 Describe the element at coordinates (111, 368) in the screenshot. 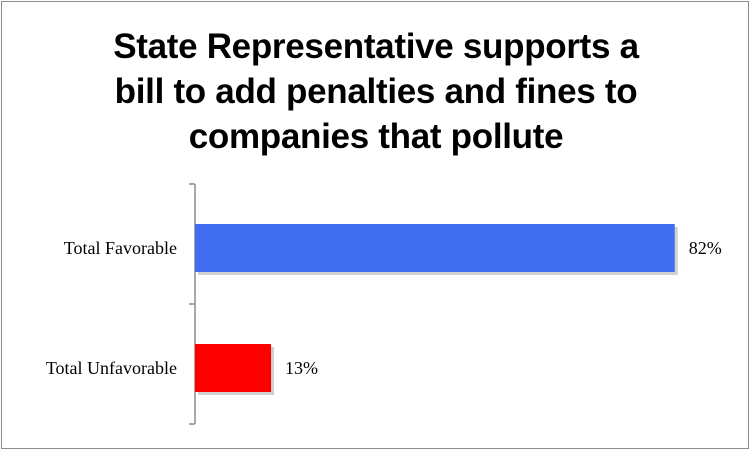

I see `category-label: Total Unfavorable` at that location.